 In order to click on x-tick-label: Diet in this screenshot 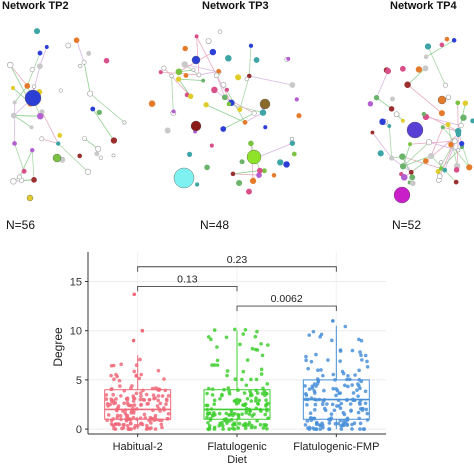, I will do `click(237, 460)`.